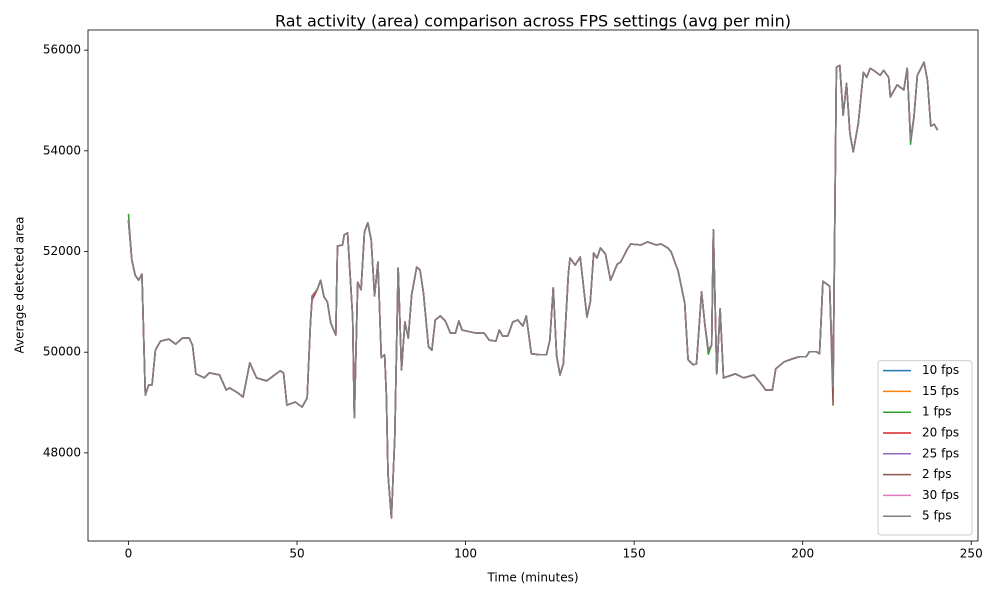 The image size is (1000, 600). Describe the element at coordinates (937, 412) in the screenshot. I see `legend-label: 1 fps` at that location.